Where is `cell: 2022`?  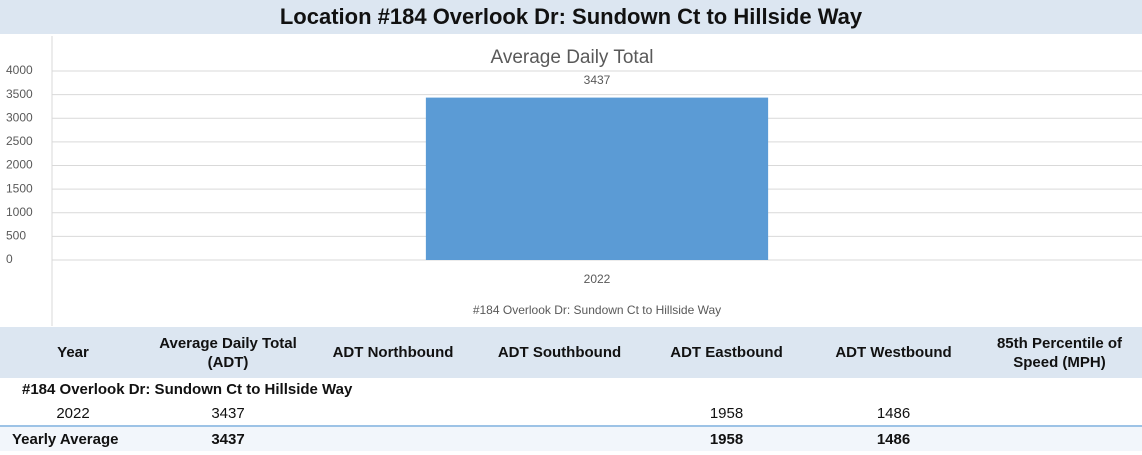
cell: 2022 is located at coordinates (73, 414).